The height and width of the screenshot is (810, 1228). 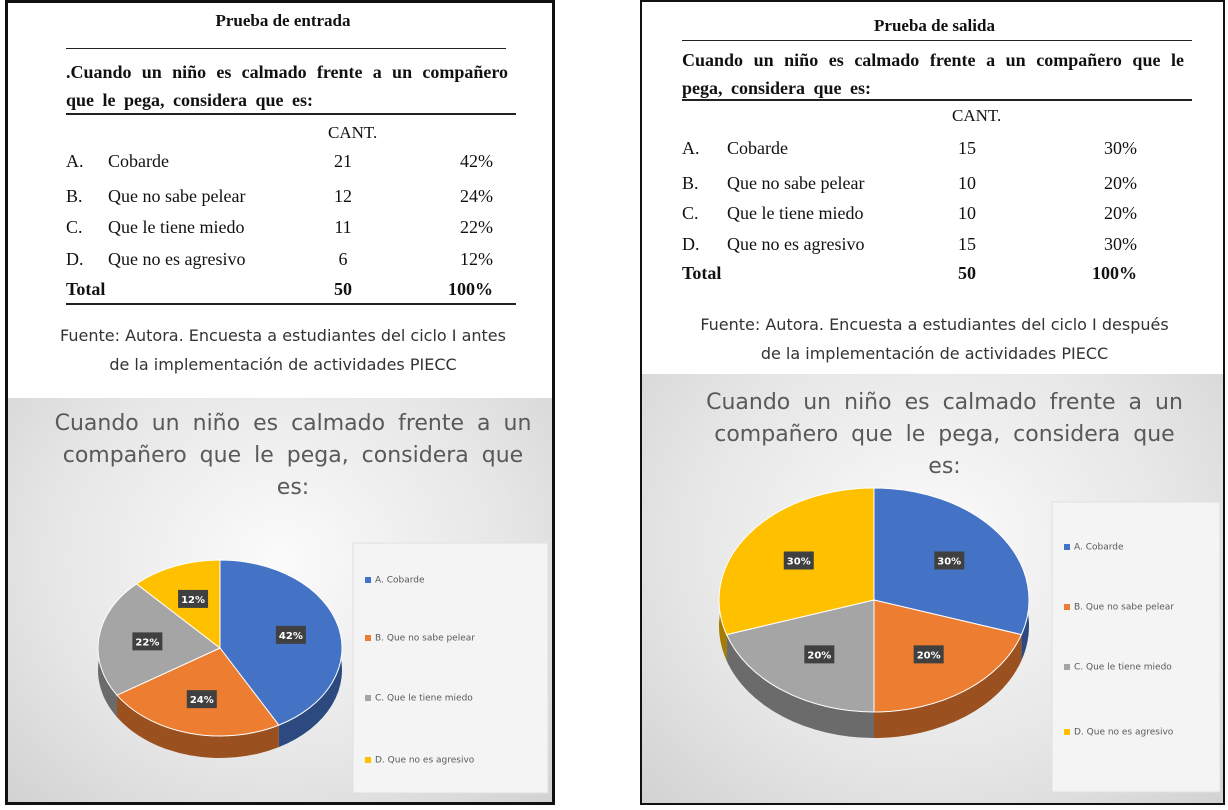 I want to click on row-count: 11, so click(x=343, y=227).